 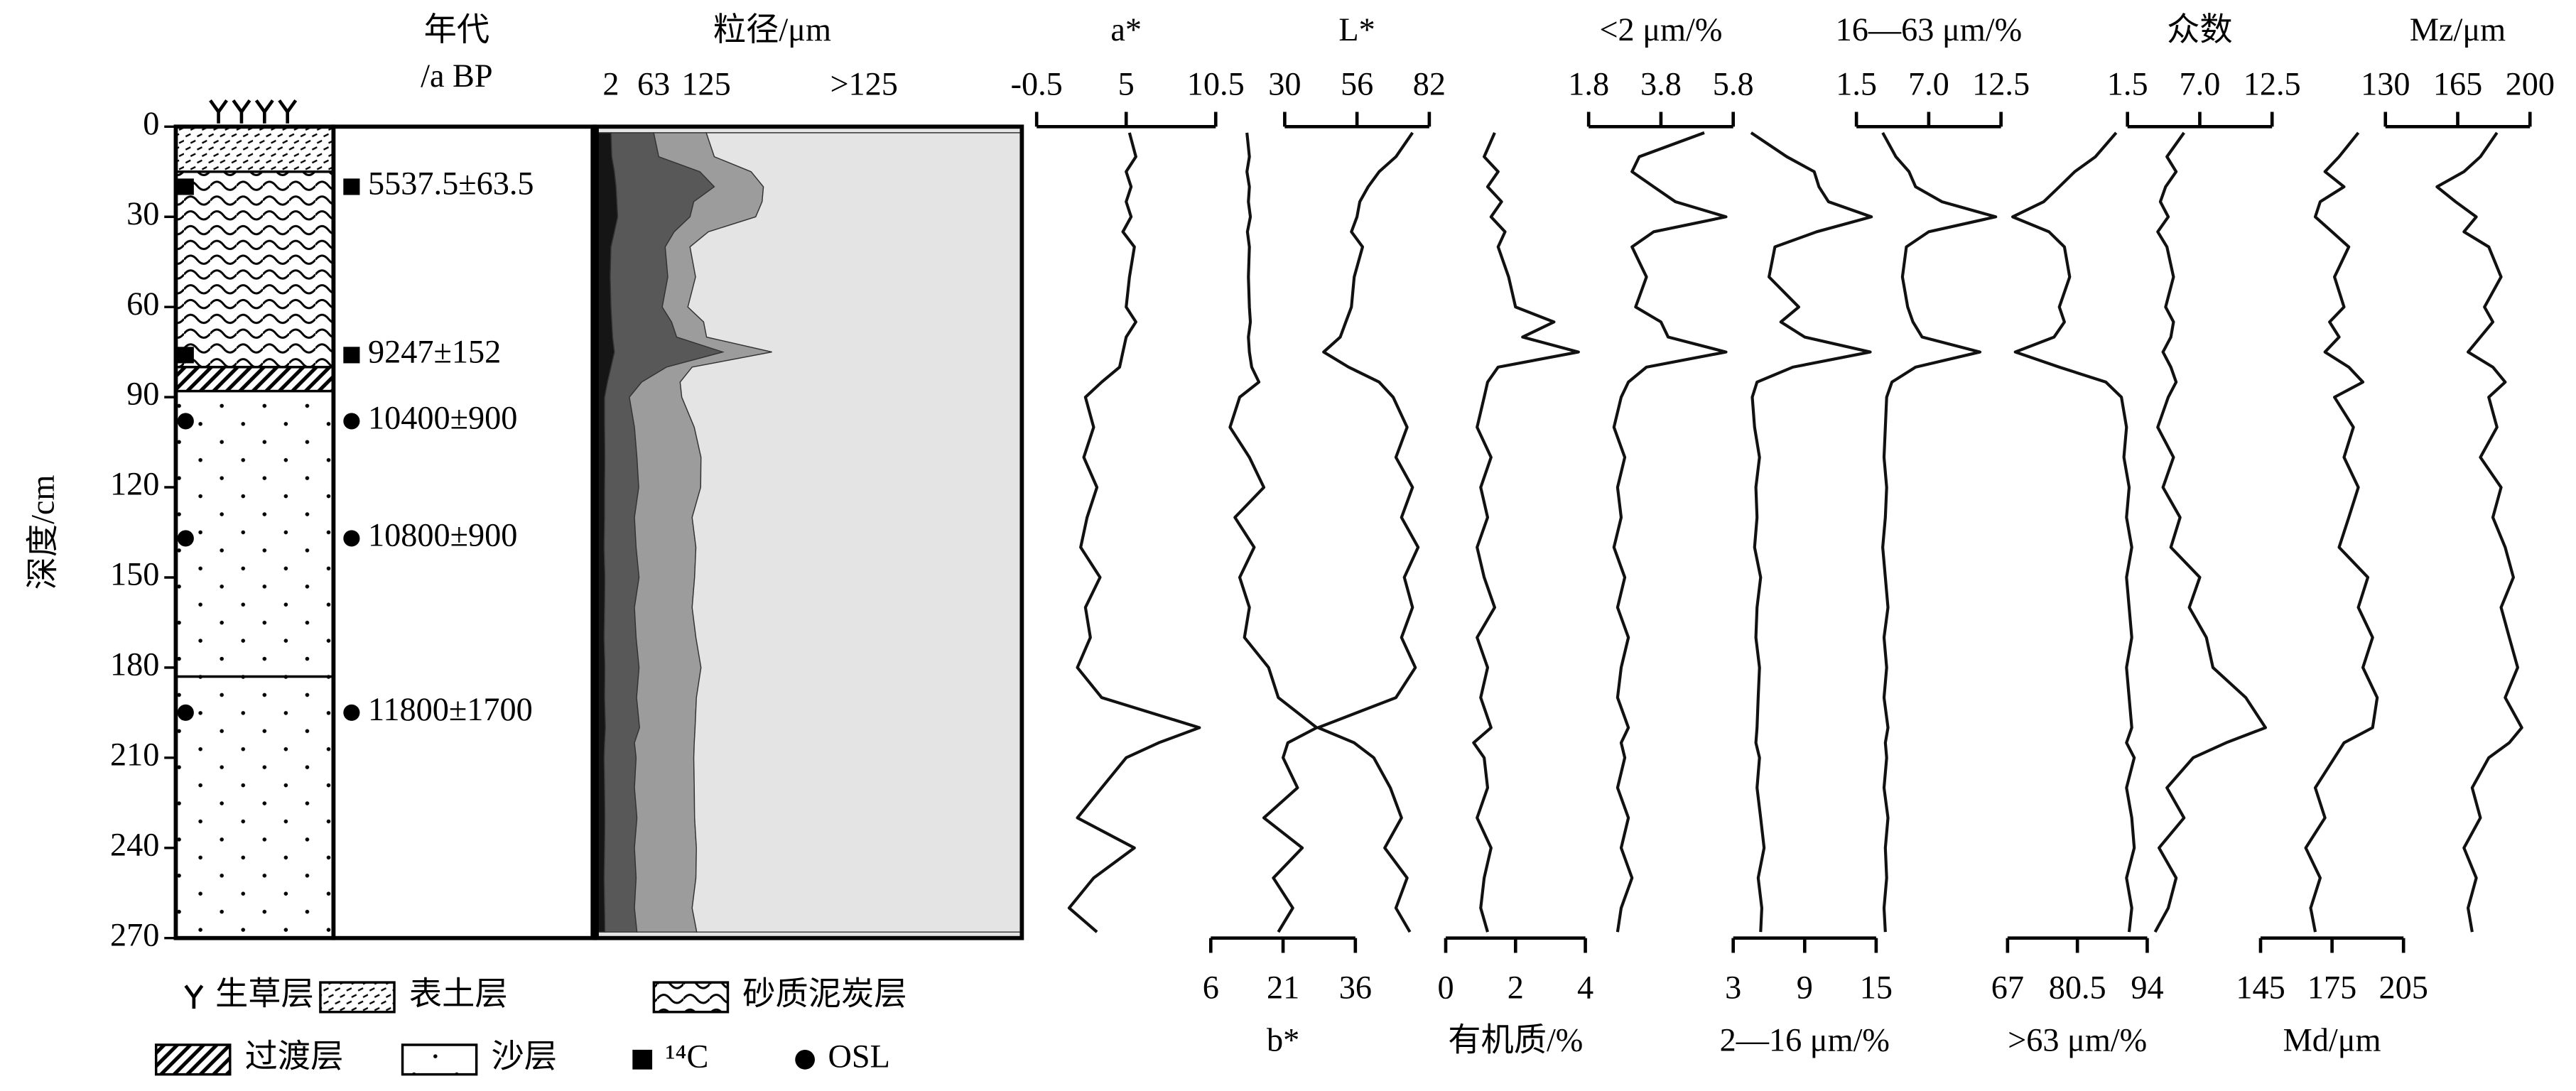 What do you see at coordinates (2385, 84) in the screenshot?
I see `x-tick-label: 130` at bounding box center [2385, 84].